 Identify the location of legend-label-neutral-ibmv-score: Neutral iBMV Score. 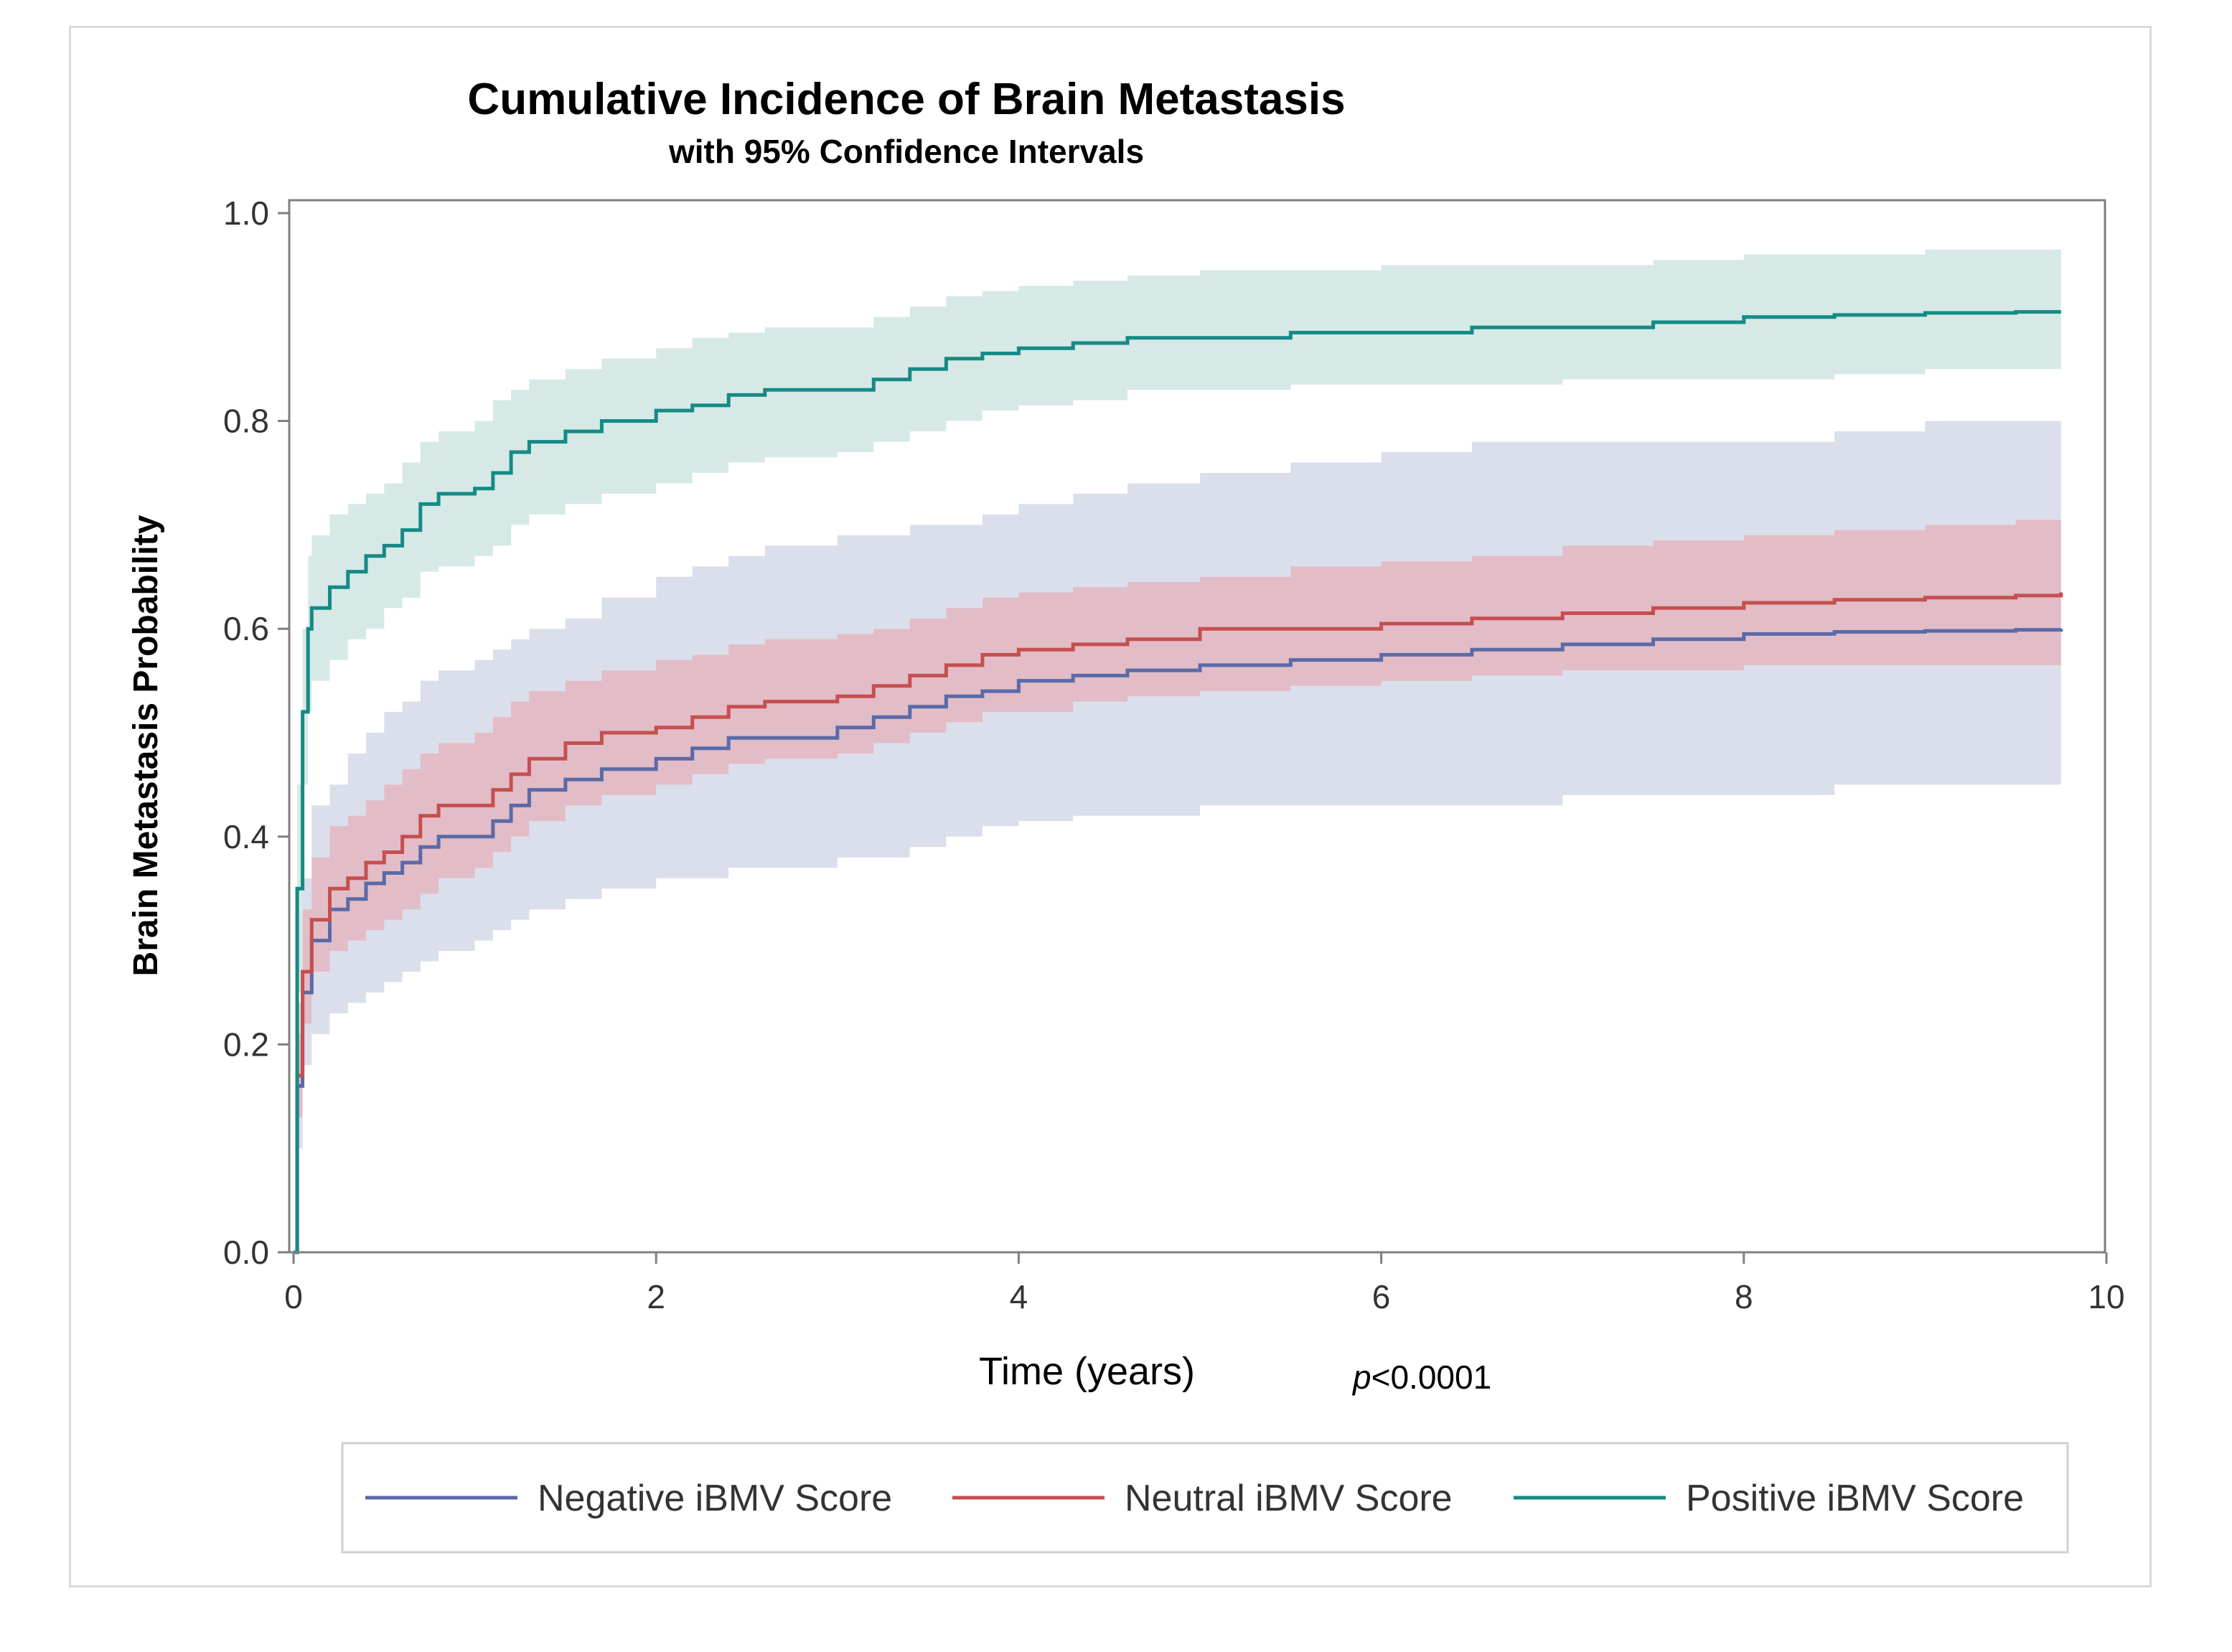
(1289, 1498).